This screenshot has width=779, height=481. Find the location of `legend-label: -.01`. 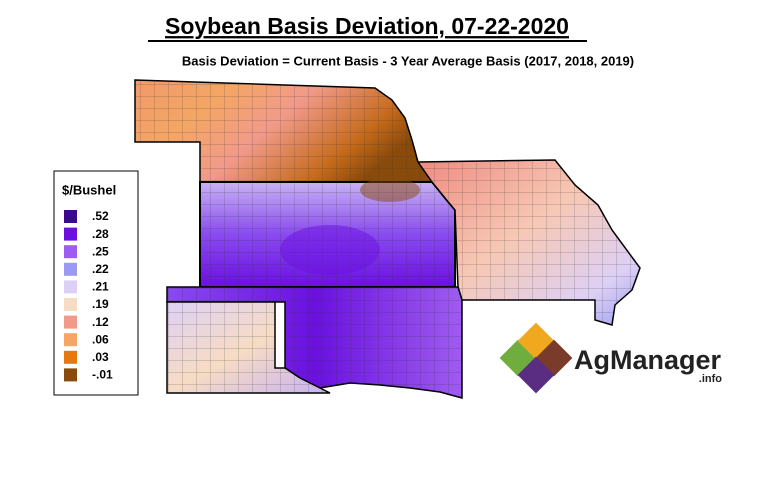

legend-label: -.01 is located at coordinates (102, 375).